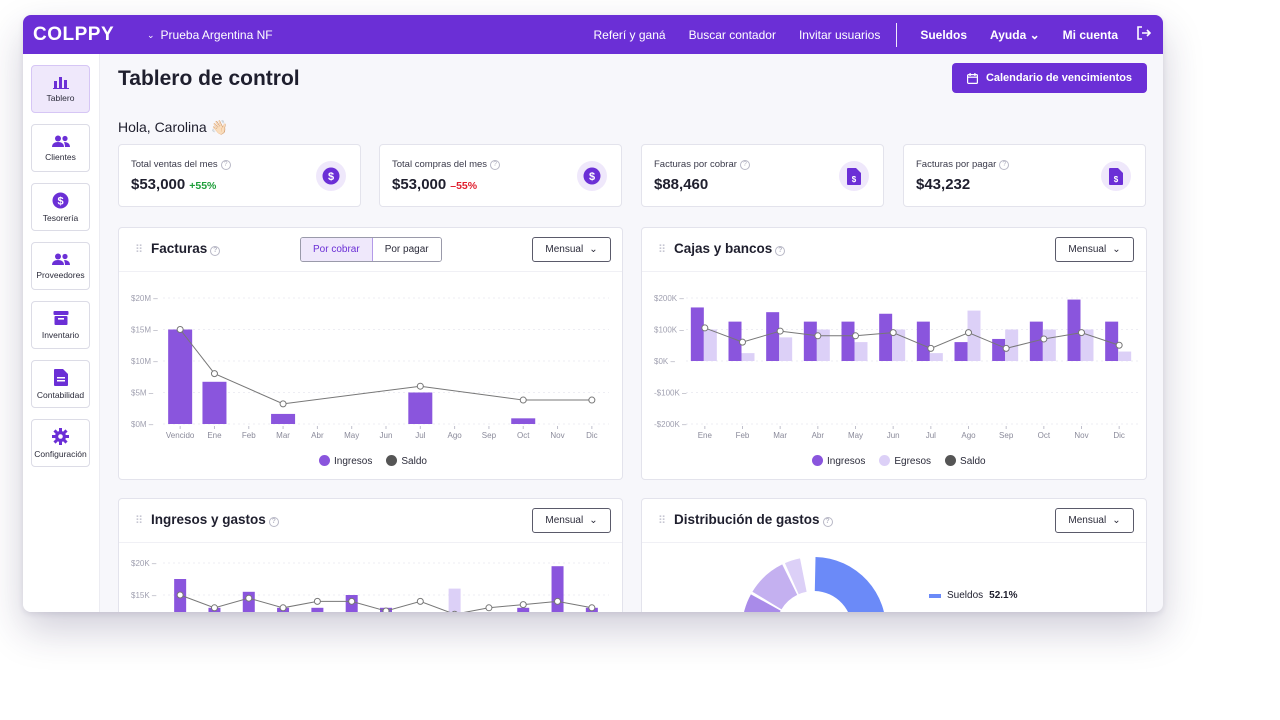 The width and height of the screenshot is (1280, 720). I want to click on sidebar-item-contabilidad: Contabilidad, so click(60, 384).